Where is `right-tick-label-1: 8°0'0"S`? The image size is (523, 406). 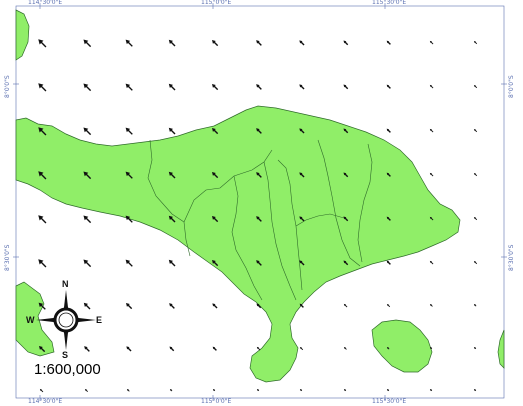 right-tick-label-1: 8°0'0"S is located at coordinates (511, 86).